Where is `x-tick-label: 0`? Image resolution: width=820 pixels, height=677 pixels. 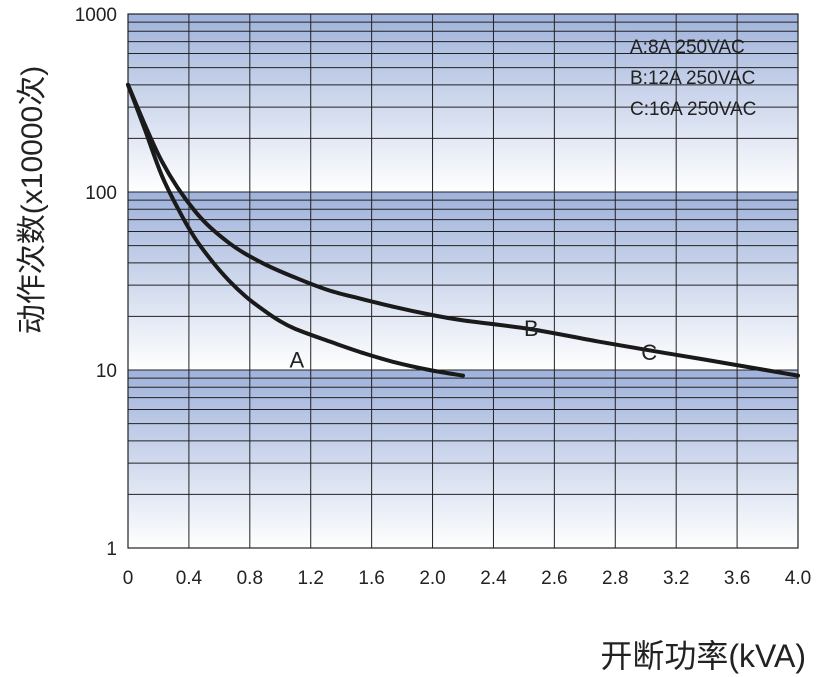 x-tick-label: 0 is located at coordinates (128, 578).